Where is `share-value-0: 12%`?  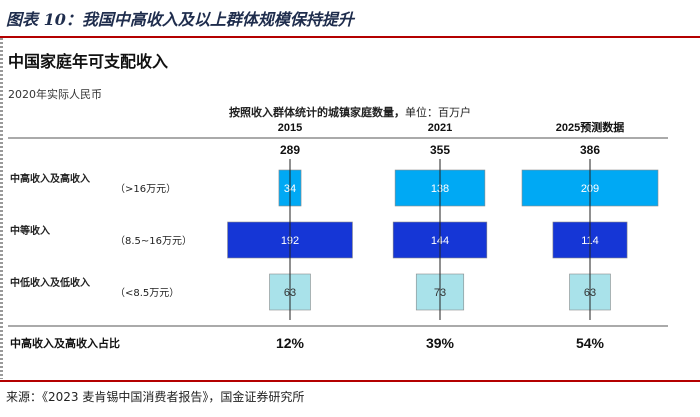
share-value-0: 12% is located at coordinates (290, 343).